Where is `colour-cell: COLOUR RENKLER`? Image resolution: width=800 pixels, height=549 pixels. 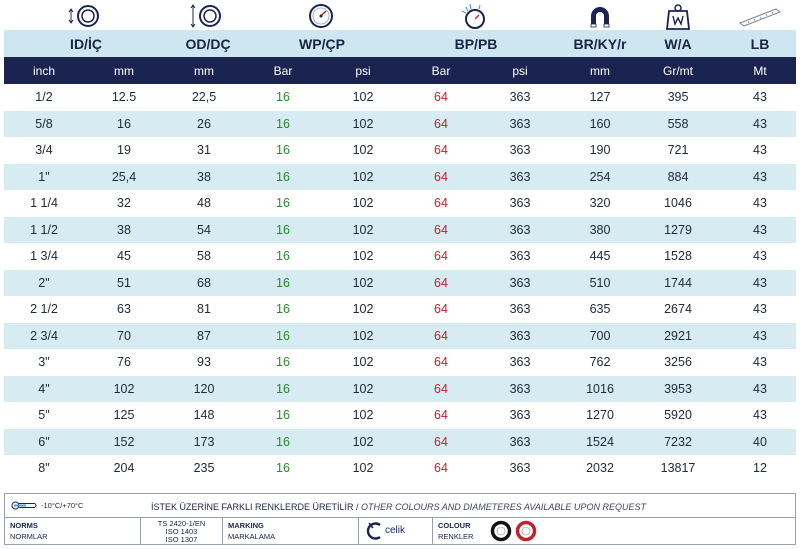 colour-cell: COLOUR RENKLER is located at coordinates (614, 531).